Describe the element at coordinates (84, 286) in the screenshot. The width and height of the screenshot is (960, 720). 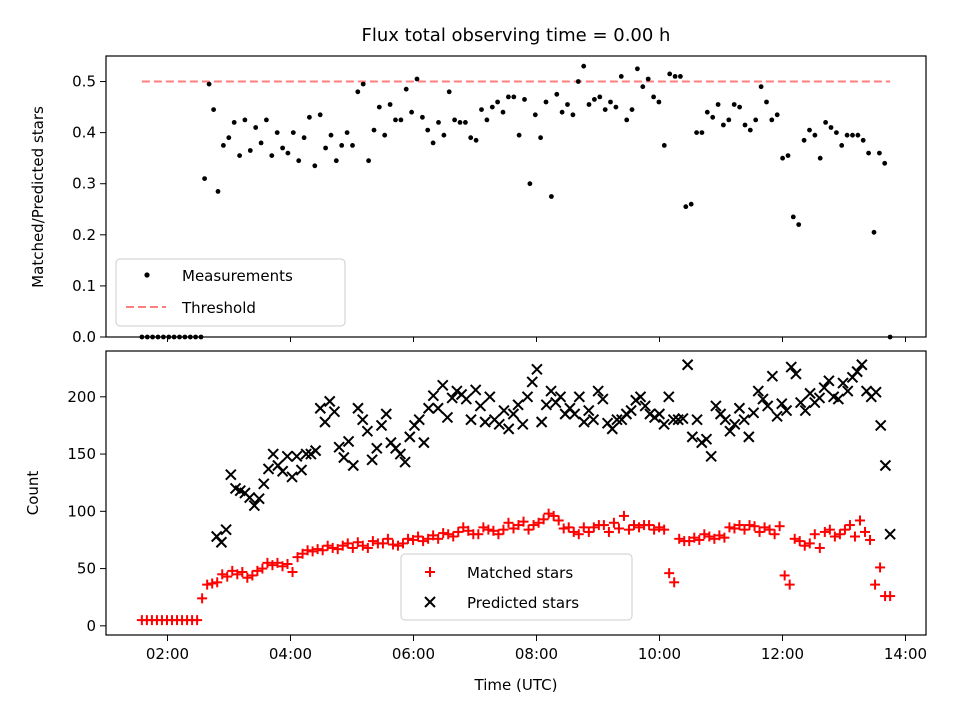
I see `top-y-tick-label: 0.1` at that location.